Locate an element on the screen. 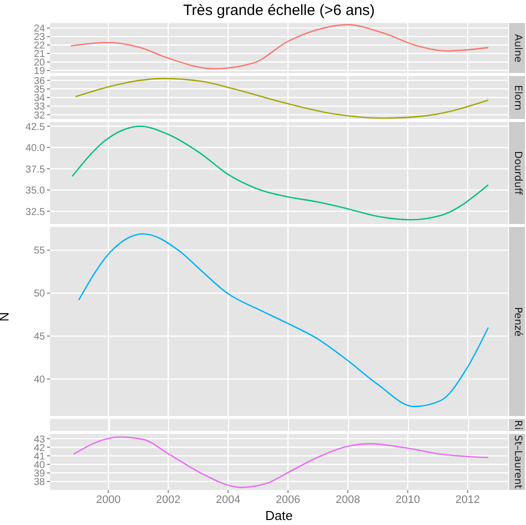  x-tick-label: 2002 is located at coordinates (168, 500).